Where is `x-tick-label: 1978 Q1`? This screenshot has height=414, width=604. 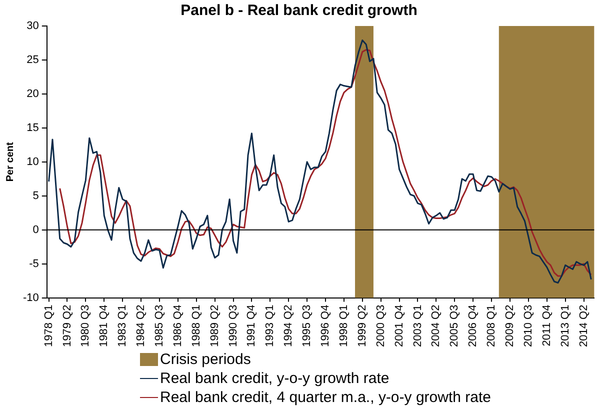
x-tick-label: 1978 Q1 is located at coordinates (48, 325).